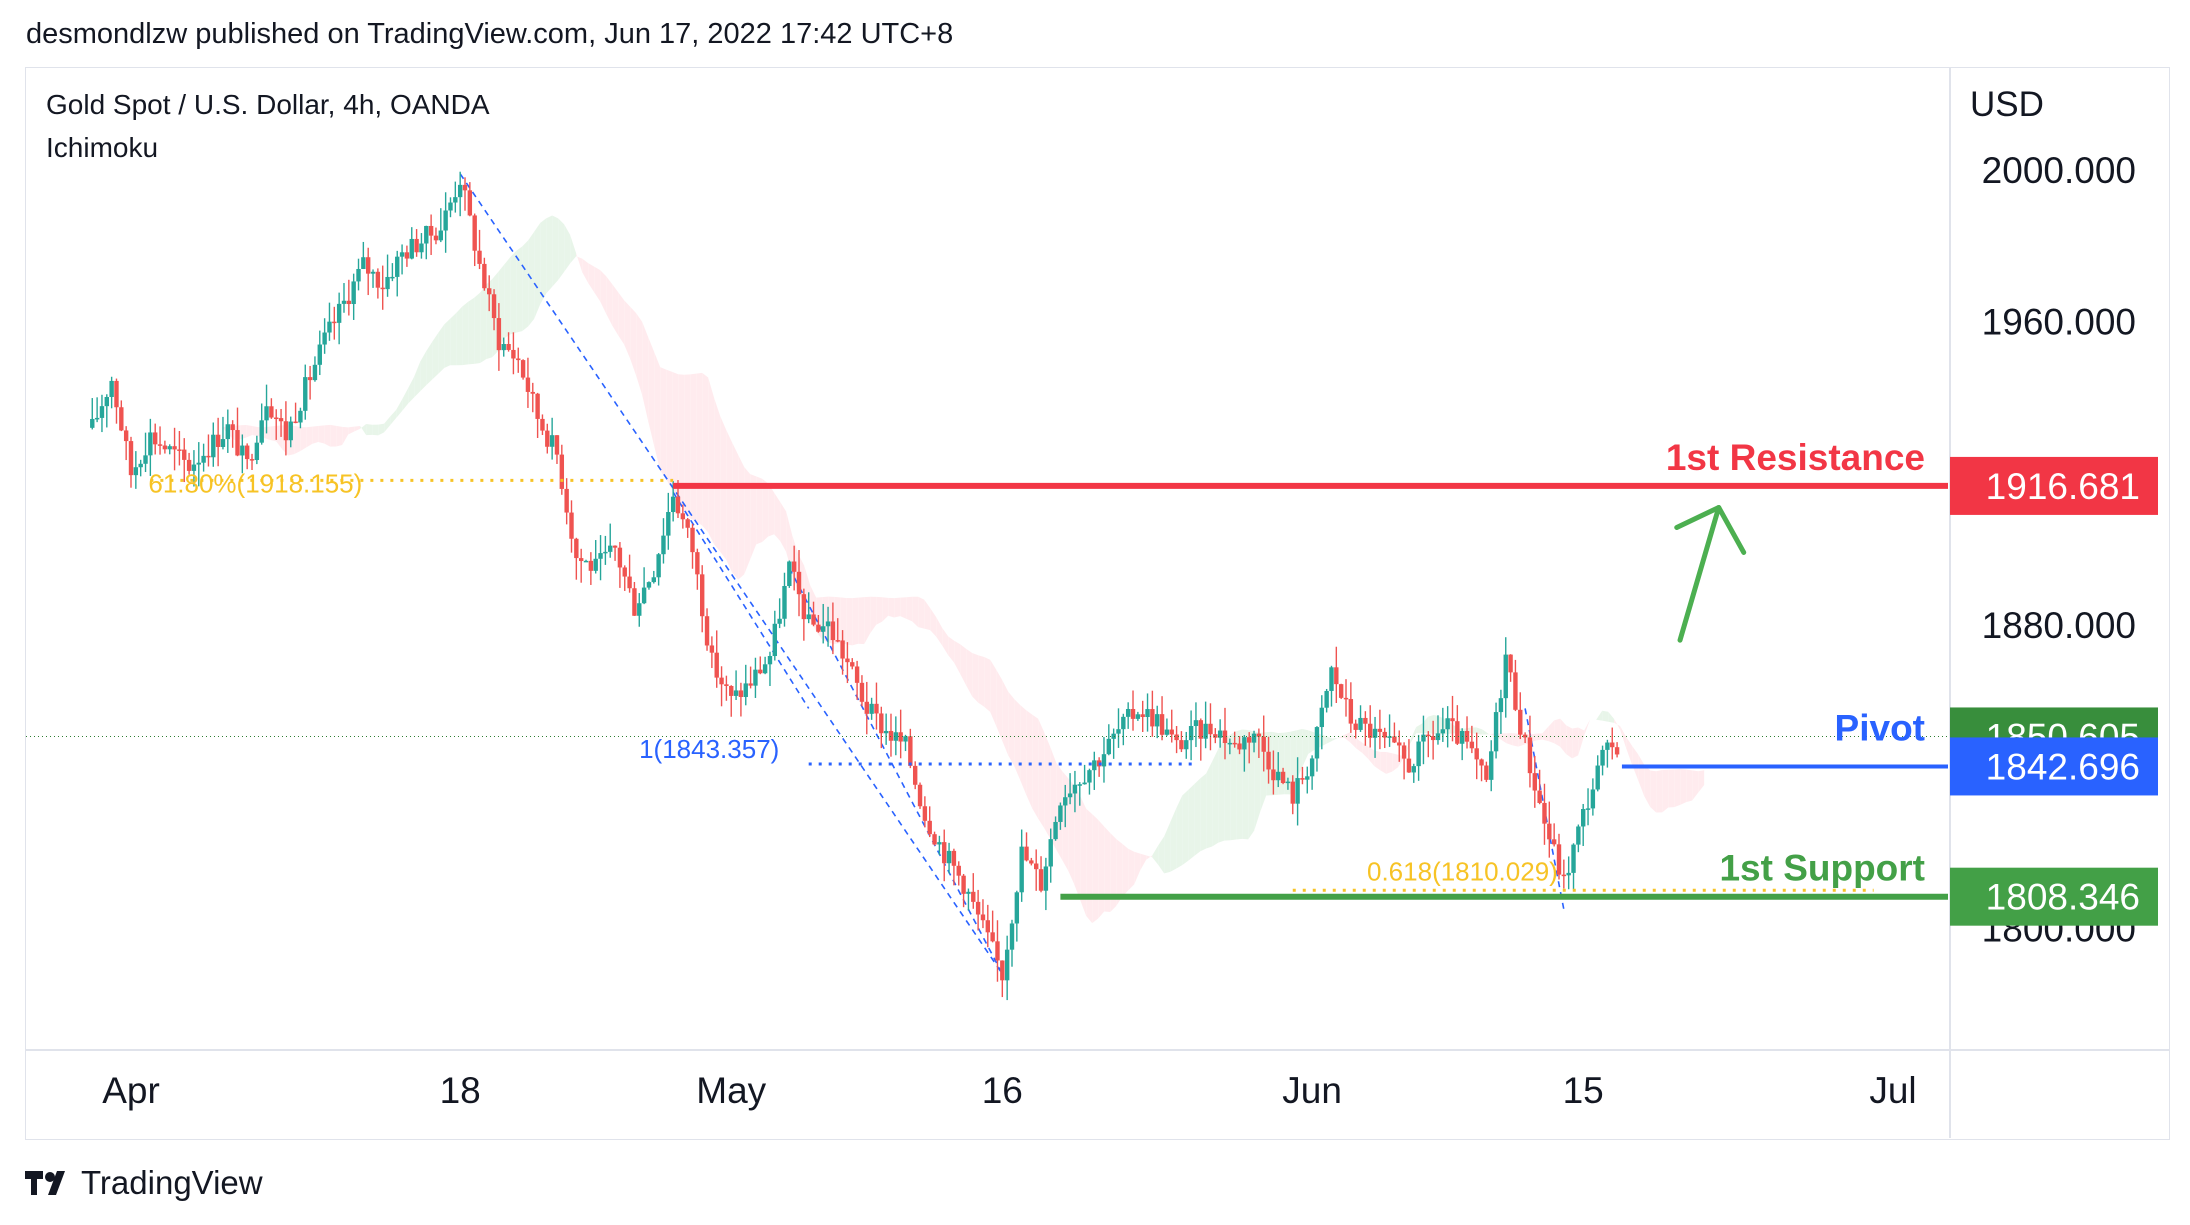  What do you see at coordinates (2059, 170) in the screenshot?
I see `y-tick-label: 2000.000` at bounding box center [2059, 170].